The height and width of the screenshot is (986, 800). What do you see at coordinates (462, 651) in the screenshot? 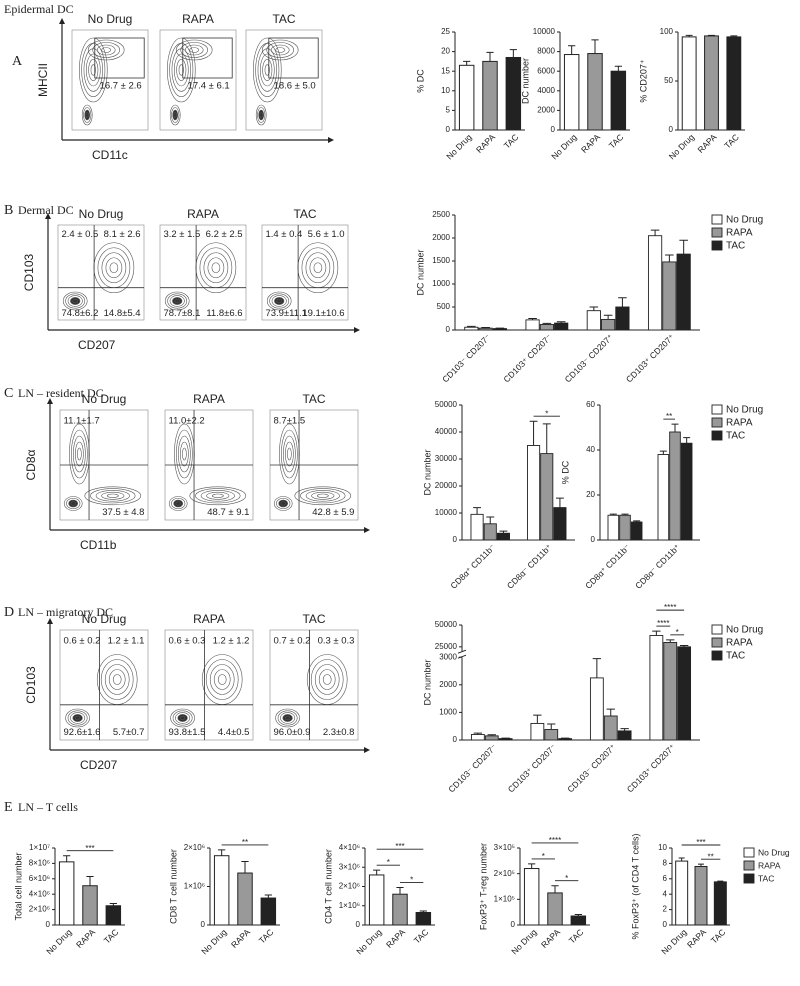
I see `axis-break` at bounding box center [462, 651].